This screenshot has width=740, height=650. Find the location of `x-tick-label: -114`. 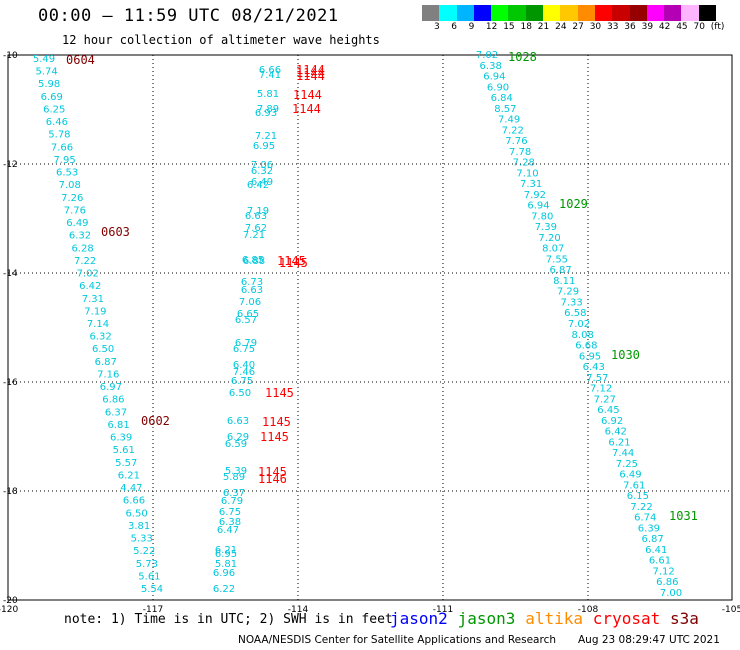

x-tick-label: -114 is located at coordinates (298, 610).